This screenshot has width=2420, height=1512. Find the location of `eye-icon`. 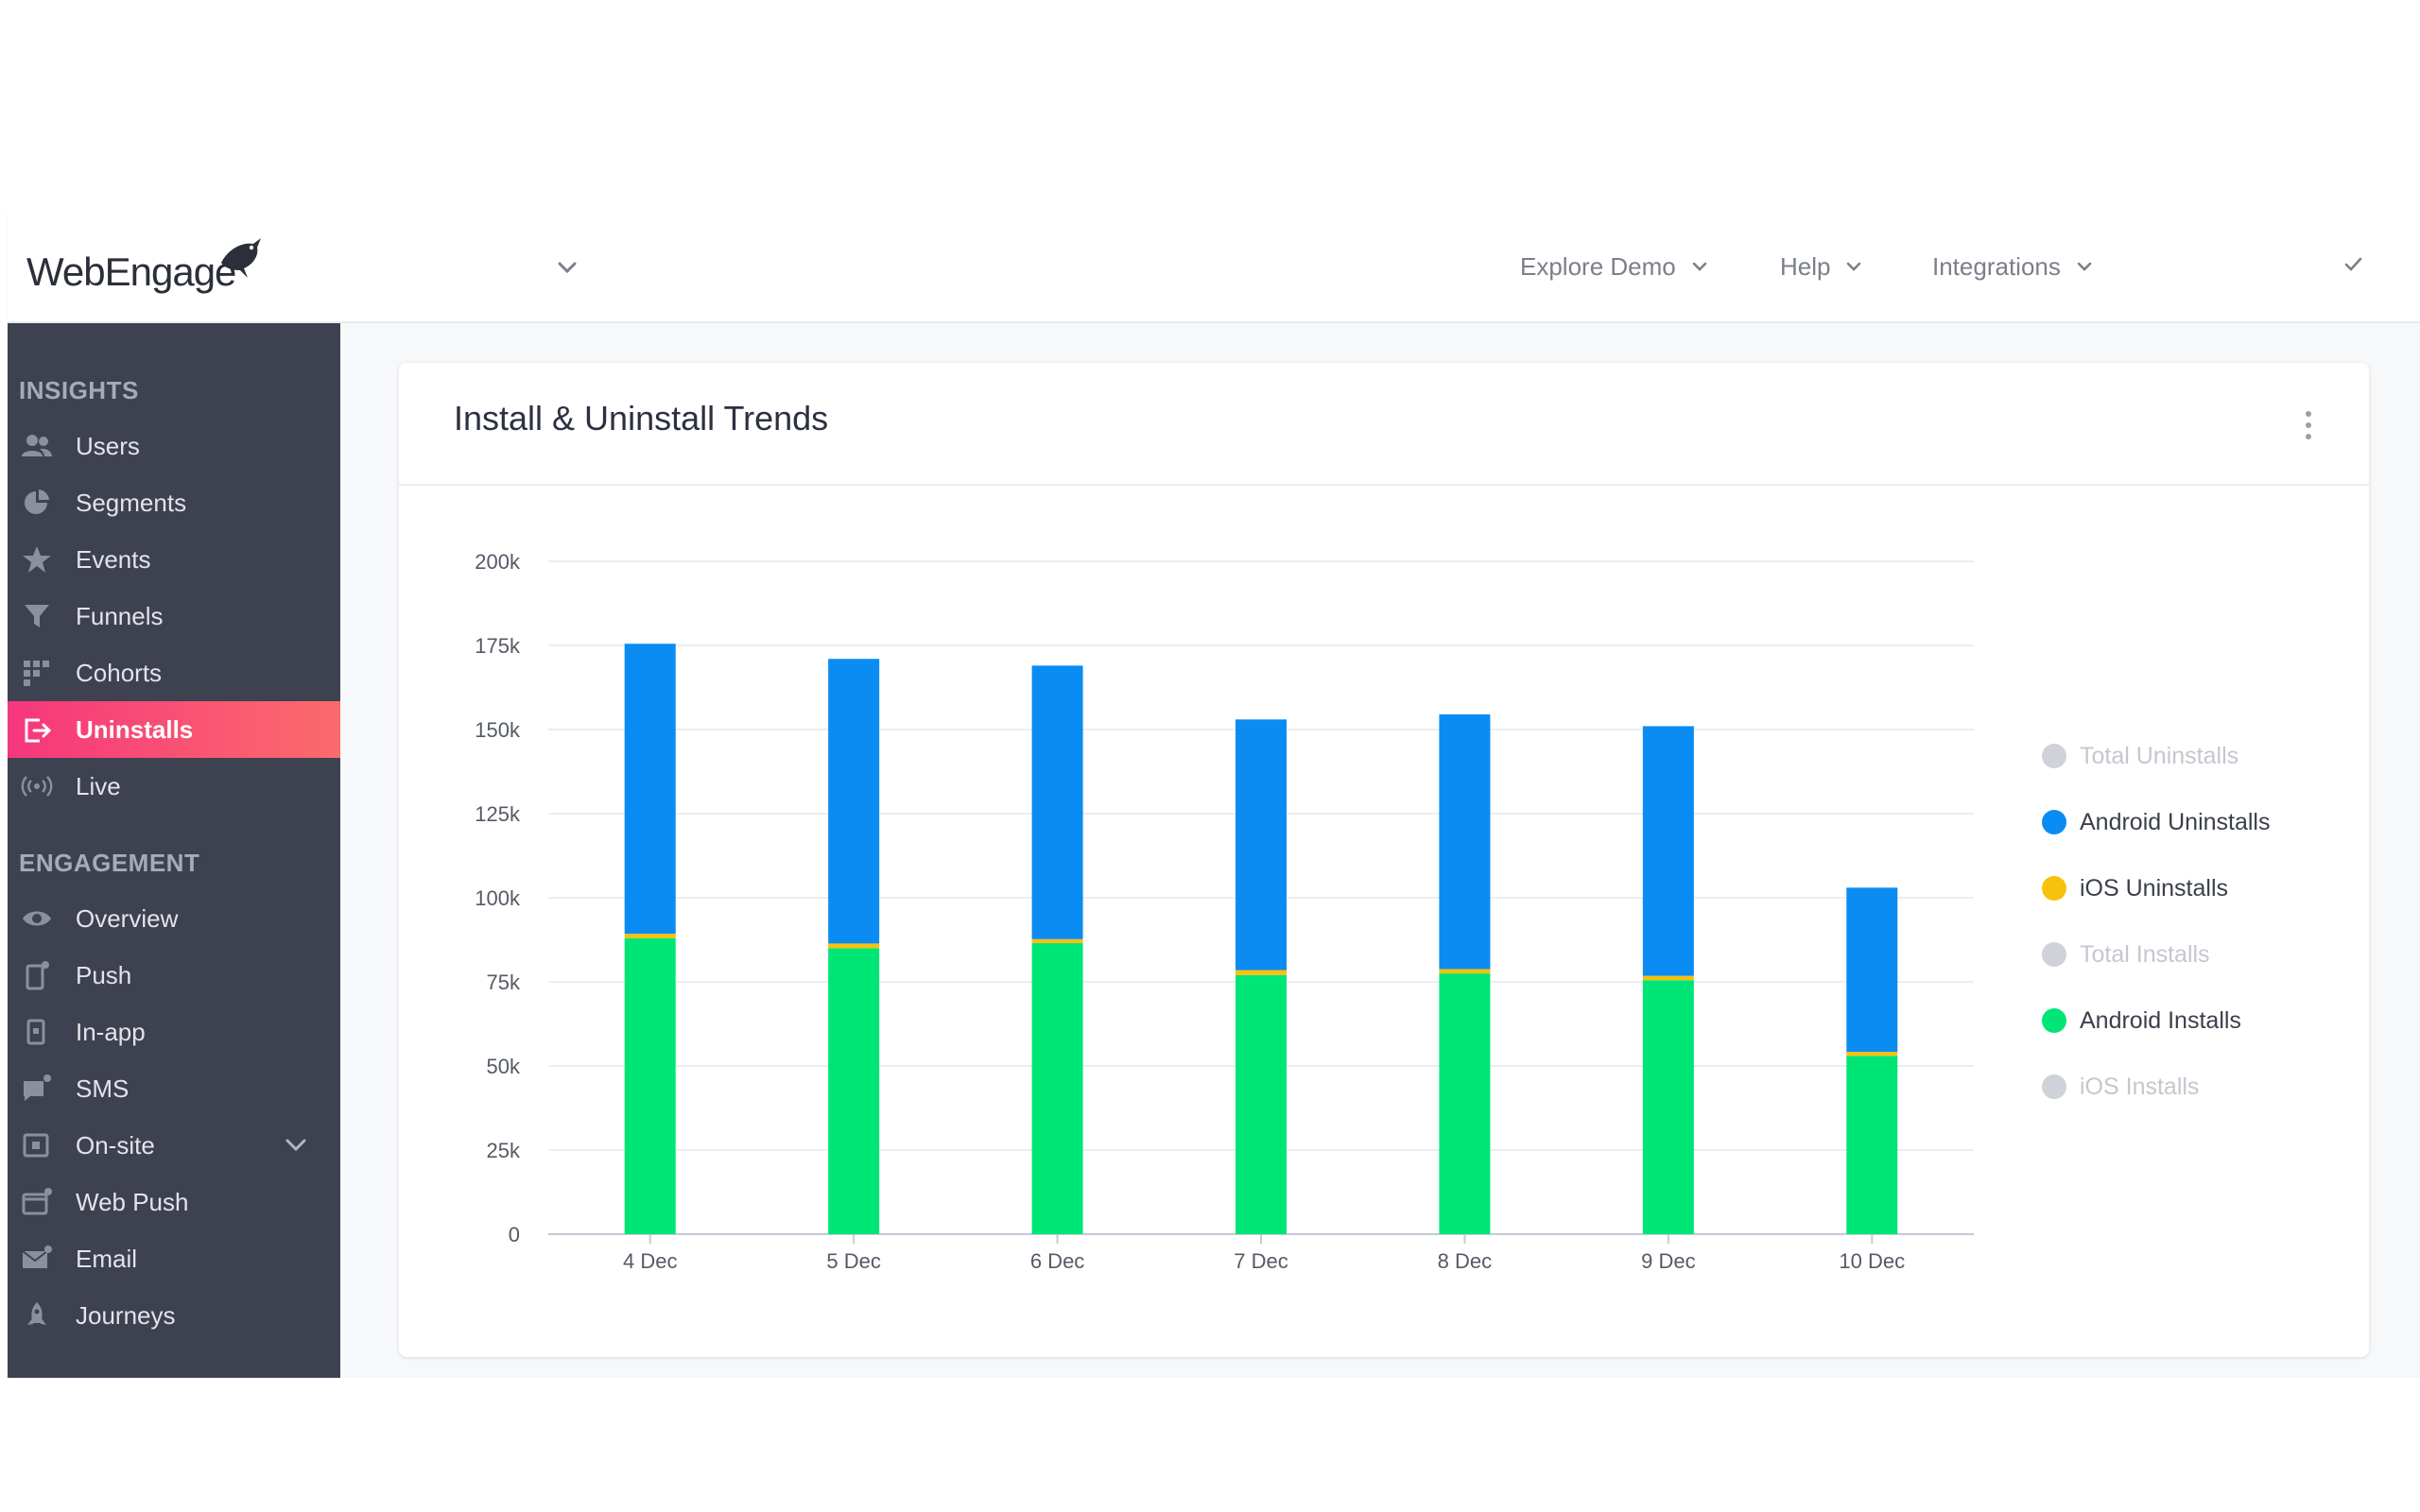

eye-icon is located at coordinates (37, 918).